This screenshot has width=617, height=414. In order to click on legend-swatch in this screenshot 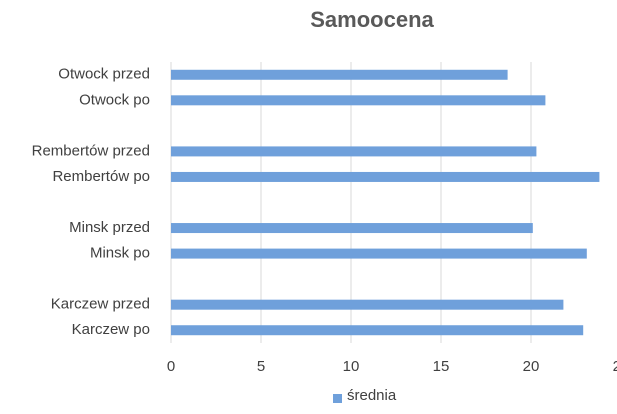, I will do `click(337, 398)`.